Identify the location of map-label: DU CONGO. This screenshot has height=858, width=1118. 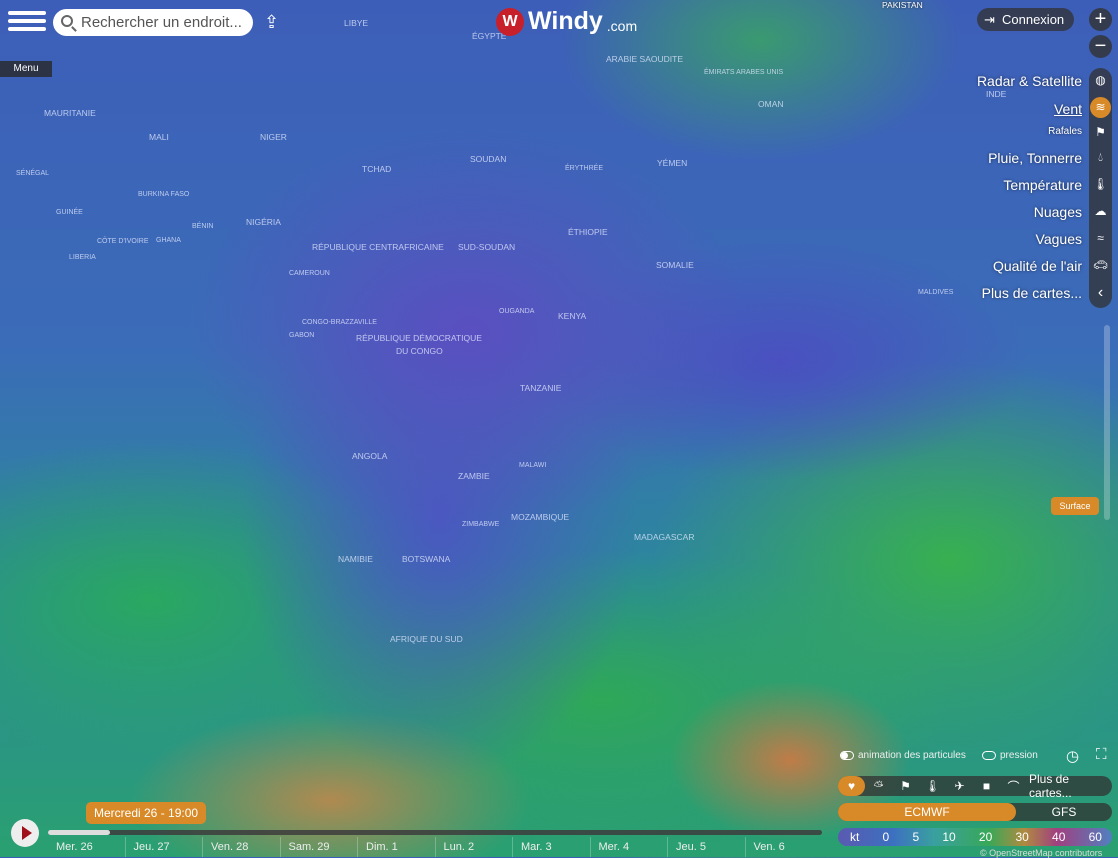
(419, 351).